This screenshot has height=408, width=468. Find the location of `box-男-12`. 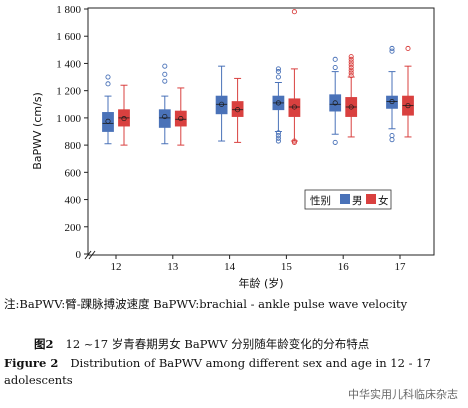

box-男-12 is located at coordinates (108, 109).